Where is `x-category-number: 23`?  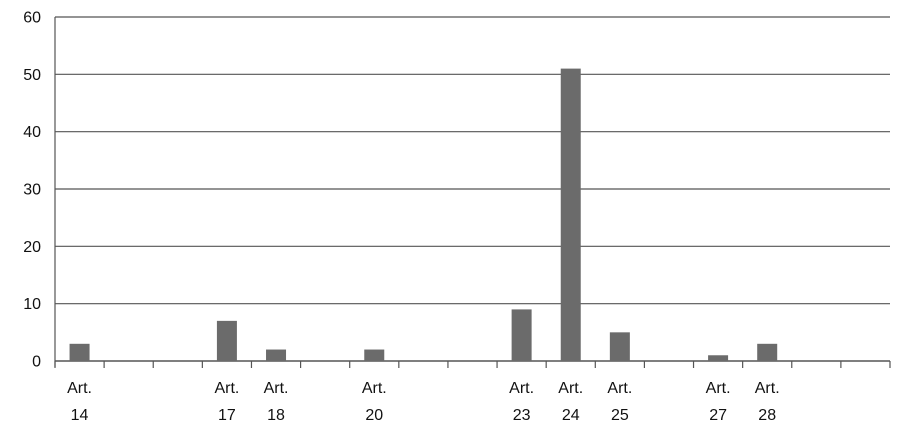 x-category-number: 23 is located at coordinates (522, 415).